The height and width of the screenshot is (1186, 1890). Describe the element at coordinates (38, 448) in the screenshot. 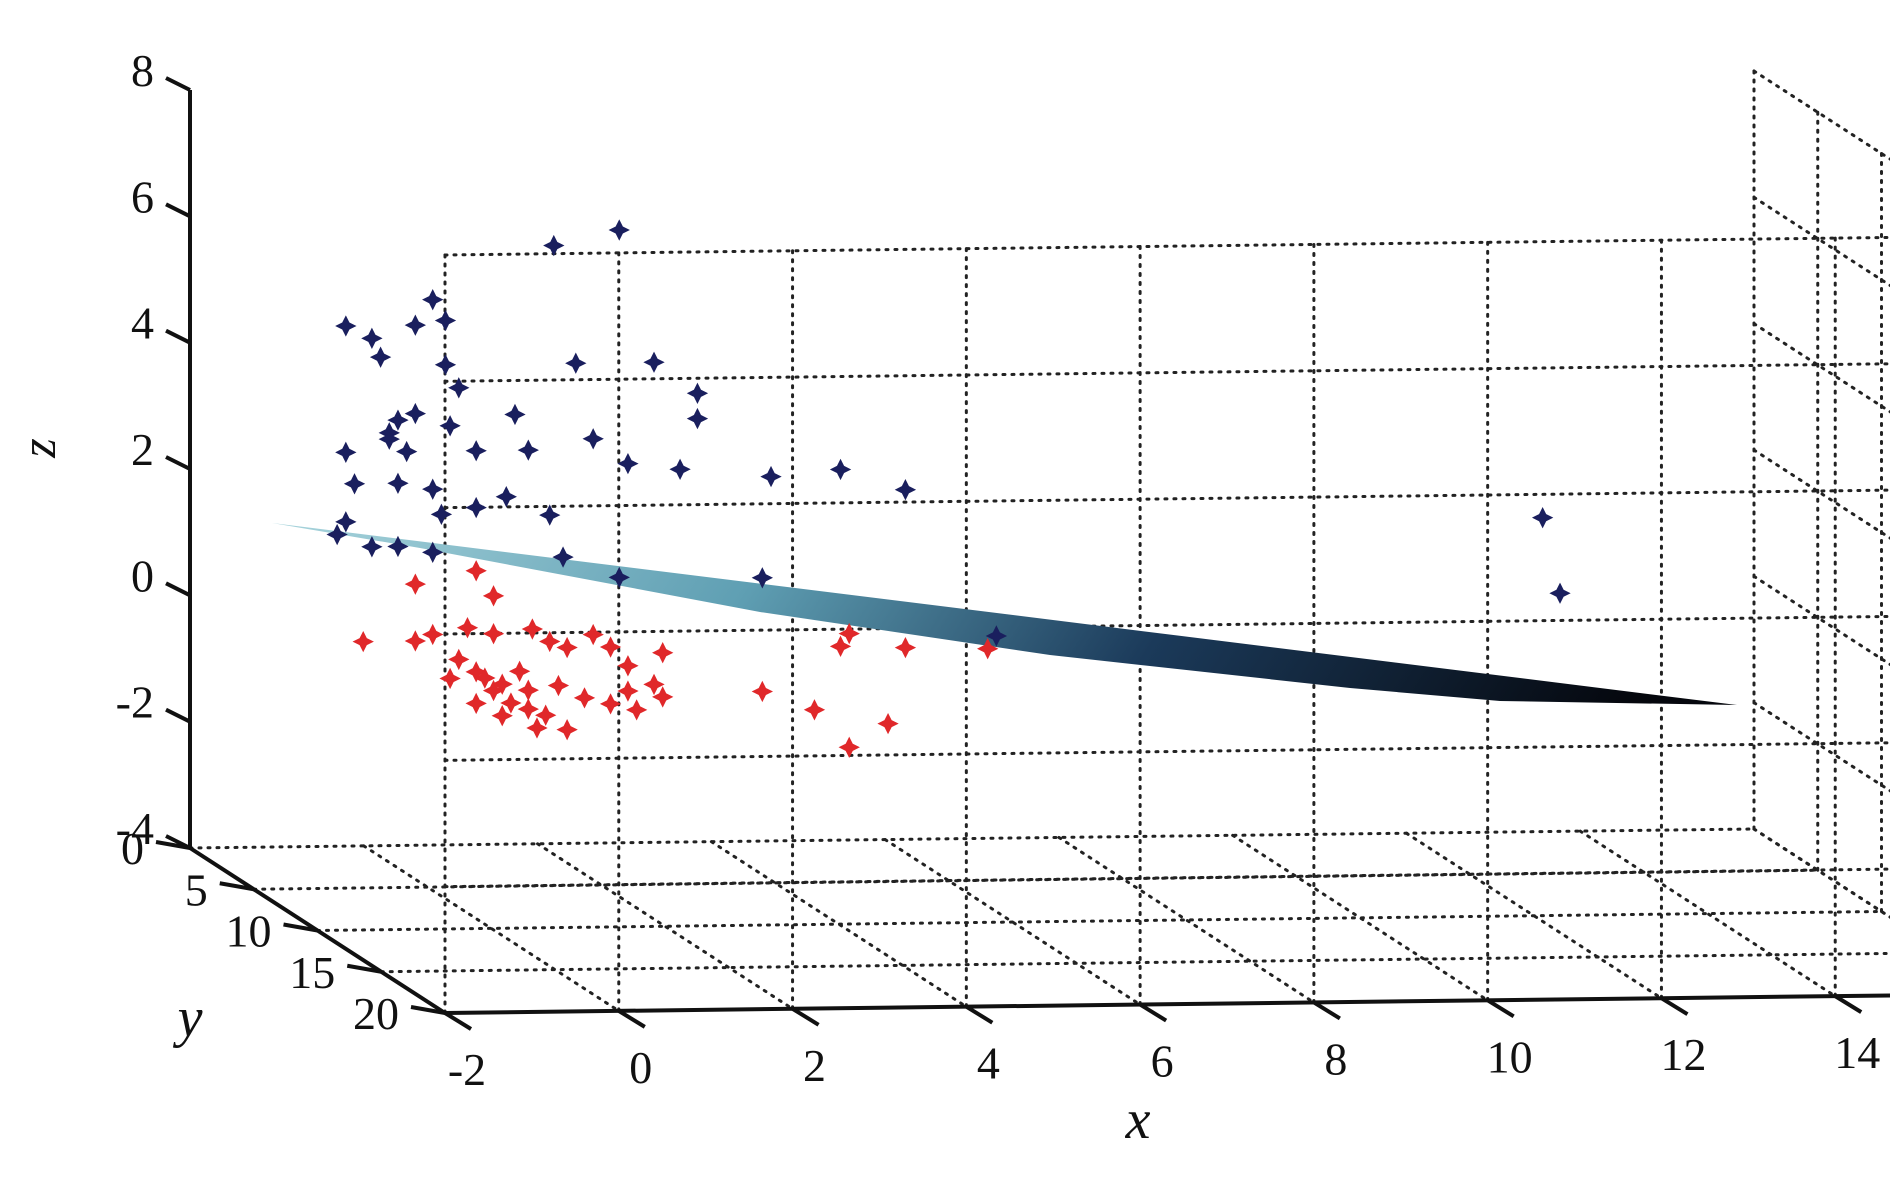

I see `z-axis-label: z` at that location.